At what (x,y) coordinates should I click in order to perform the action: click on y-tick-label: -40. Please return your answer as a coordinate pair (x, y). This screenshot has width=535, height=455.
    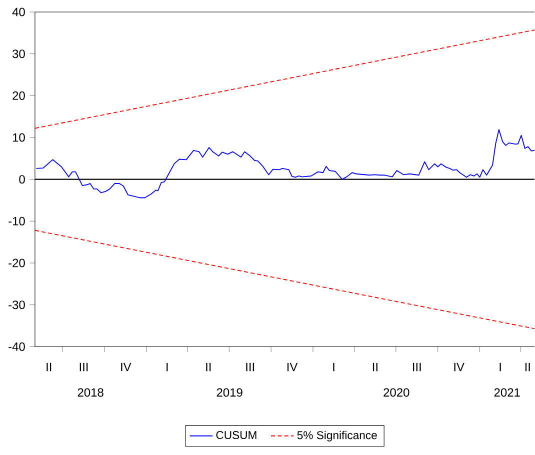
    Looking at the image, I should click on (16, 347).